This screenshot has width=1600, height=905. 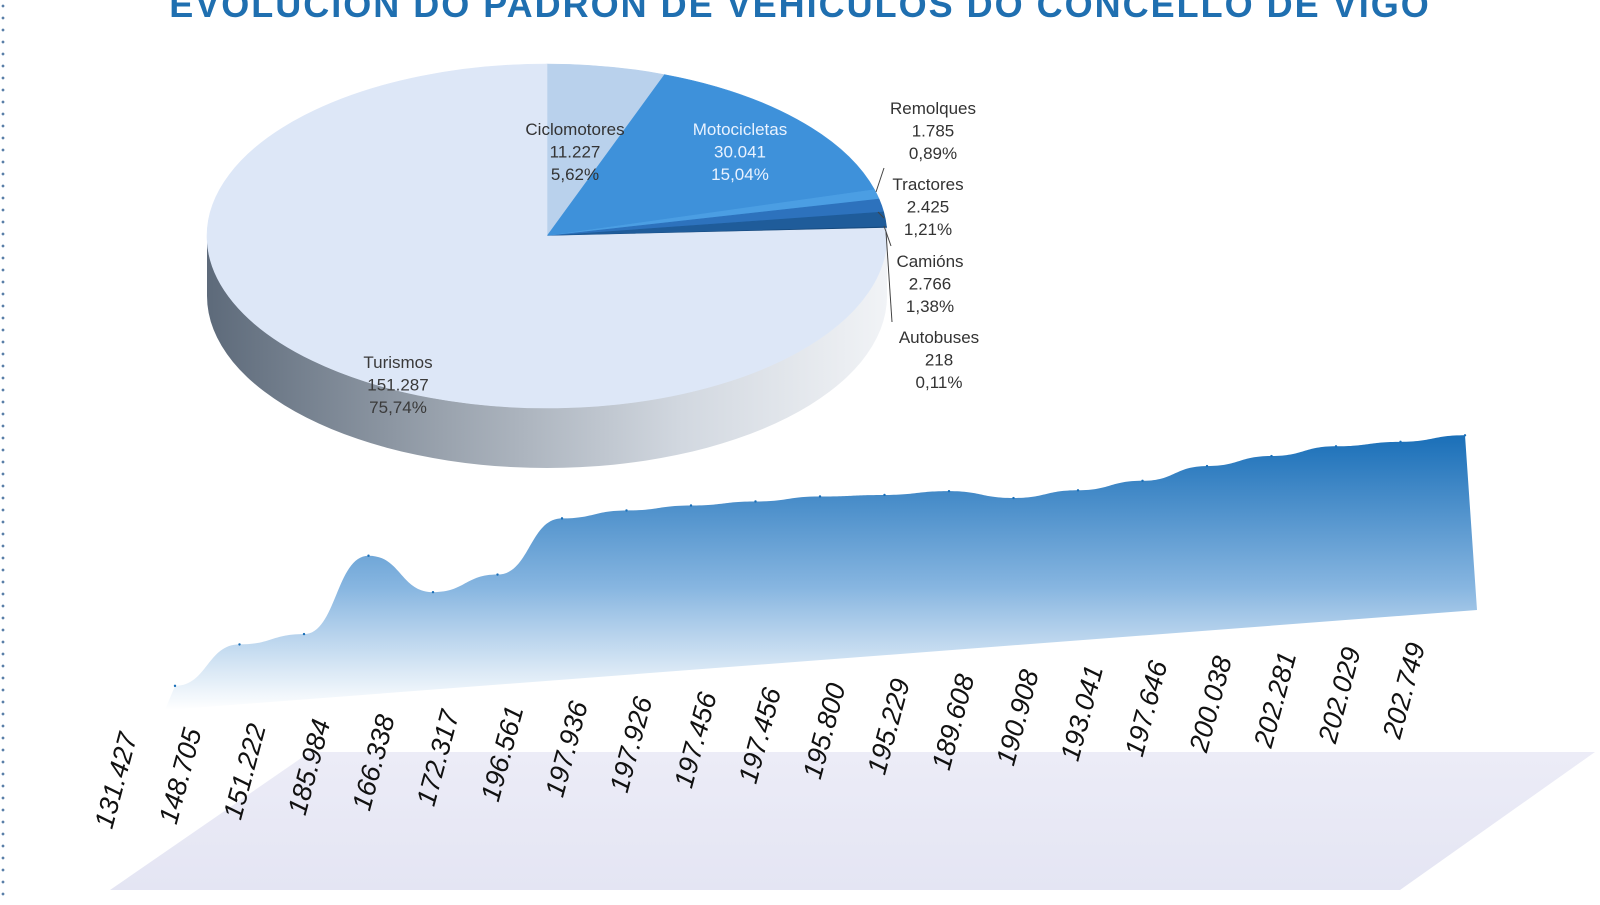 What do you see at coordinates (1275, 700) in the screenshot?
I see `area-value-label: 202.281` at bounding box center [1275, 700].